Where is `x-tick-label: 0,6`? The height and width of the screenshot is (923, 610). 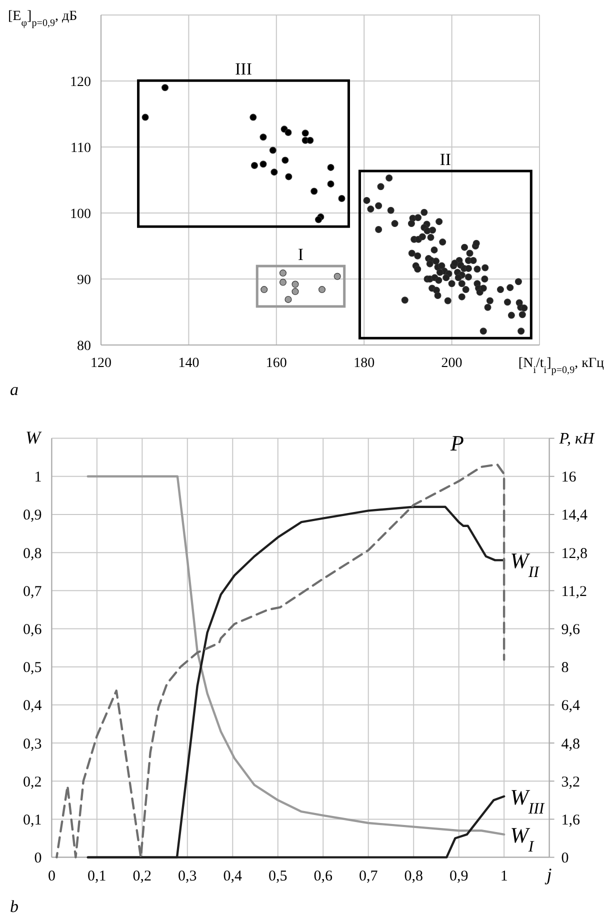 x-tick-label: 0,6 is located at coordinates (323, 876).